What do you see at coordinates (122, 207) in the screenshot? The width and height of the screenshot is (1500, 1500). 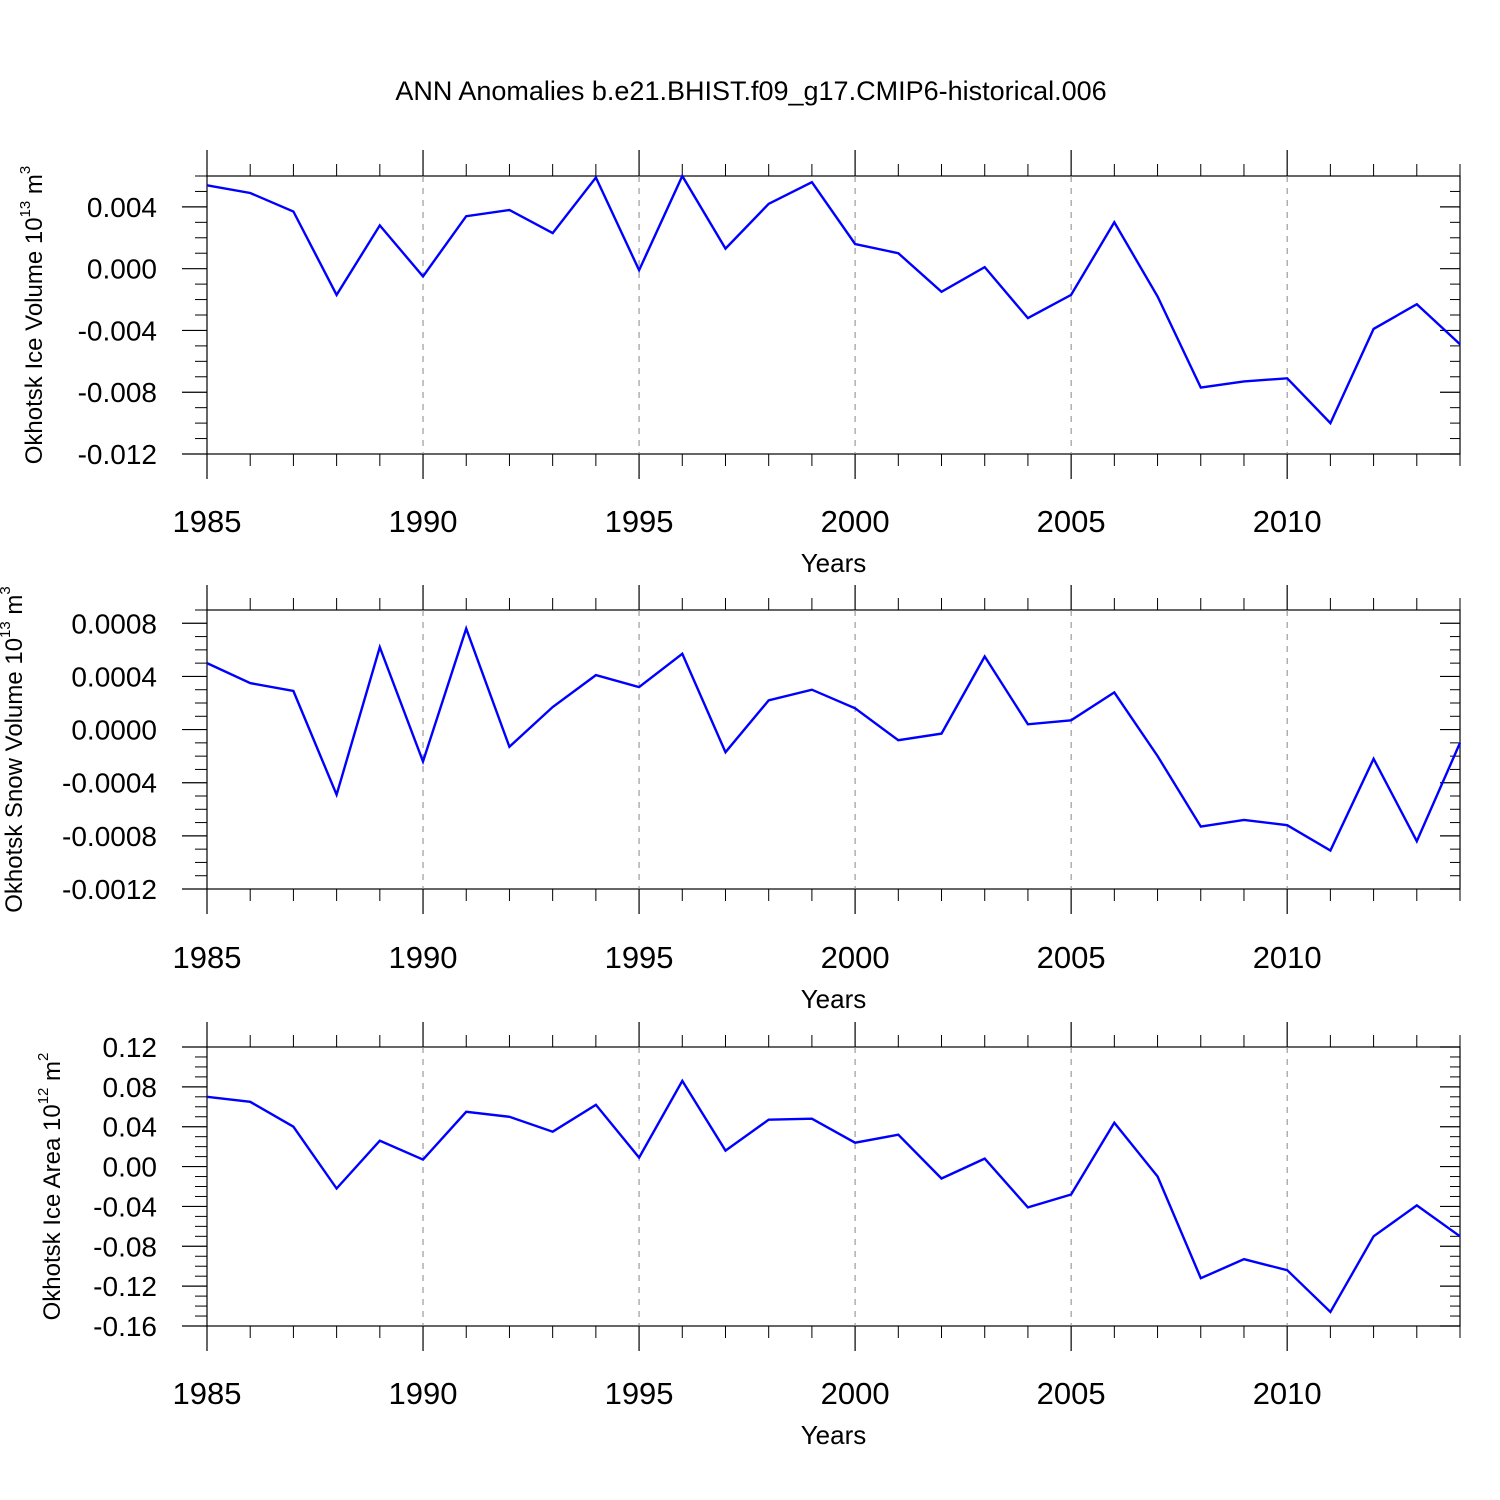 I see `y-tick-label: 0.004` at bounding box center [122, 207].